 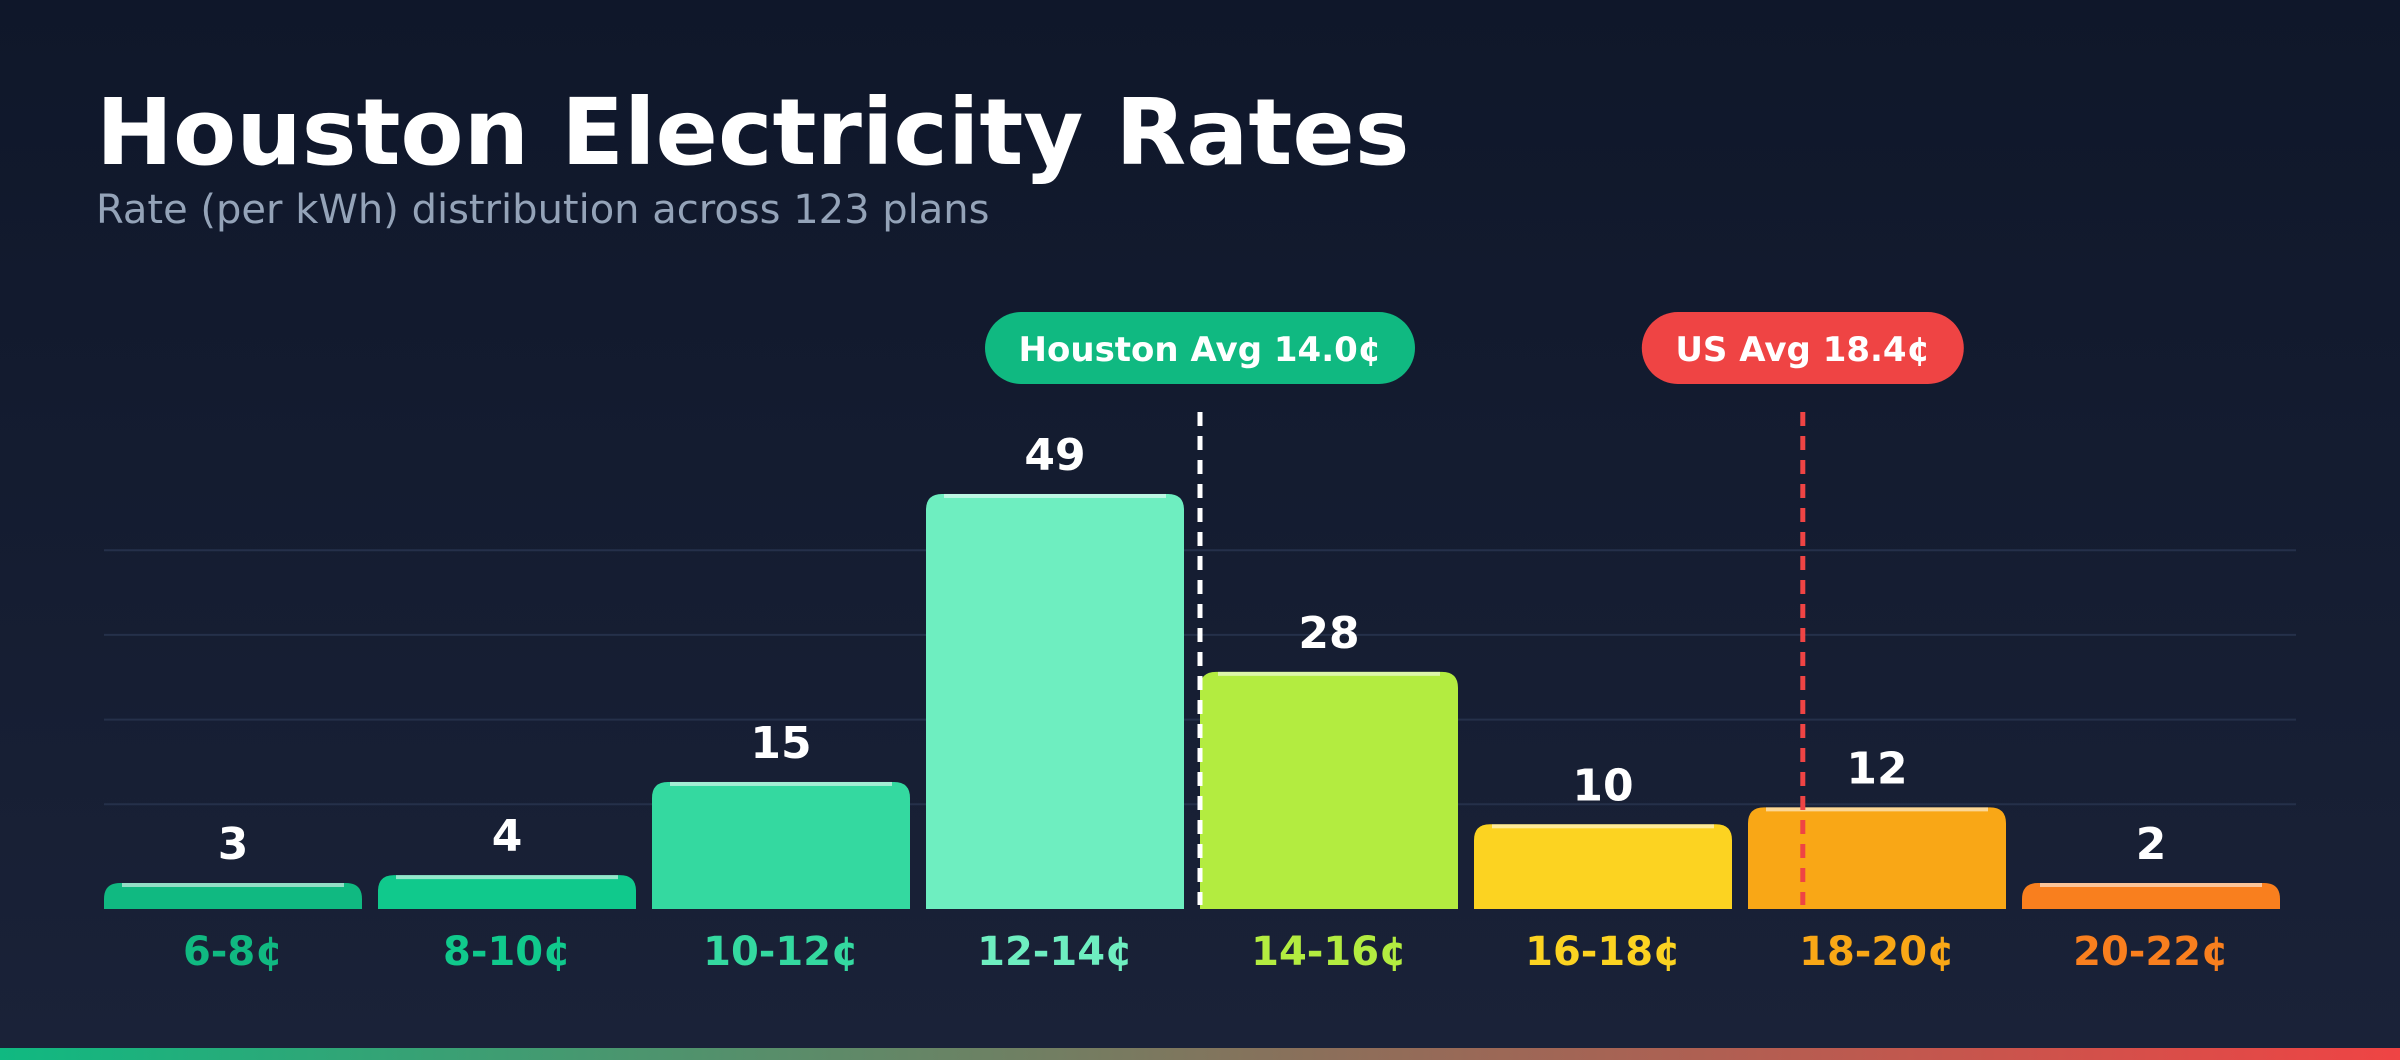 I want to click on x-tick-label-8: 20-22¢, so click(x=2151, y=952).